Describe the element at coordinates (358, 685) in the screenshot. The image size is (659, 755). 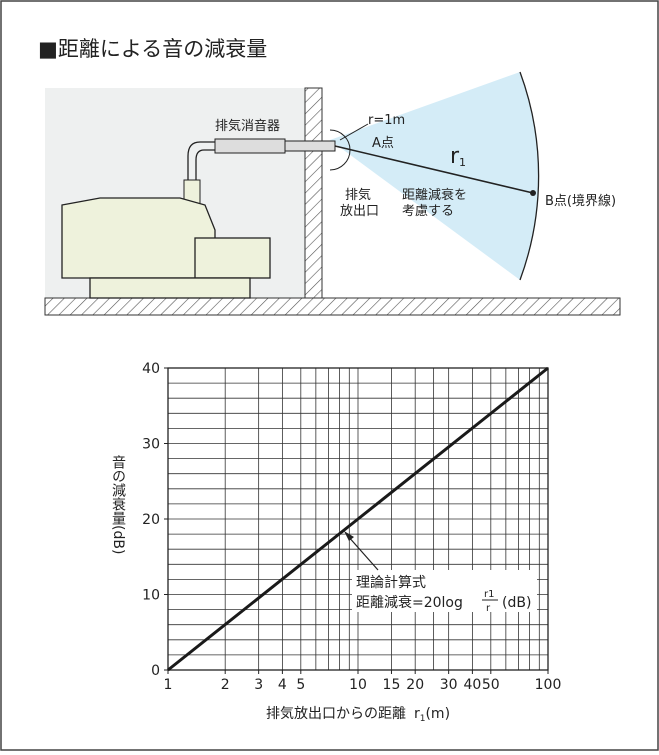
I see `x-tick-label: 10` at that location.